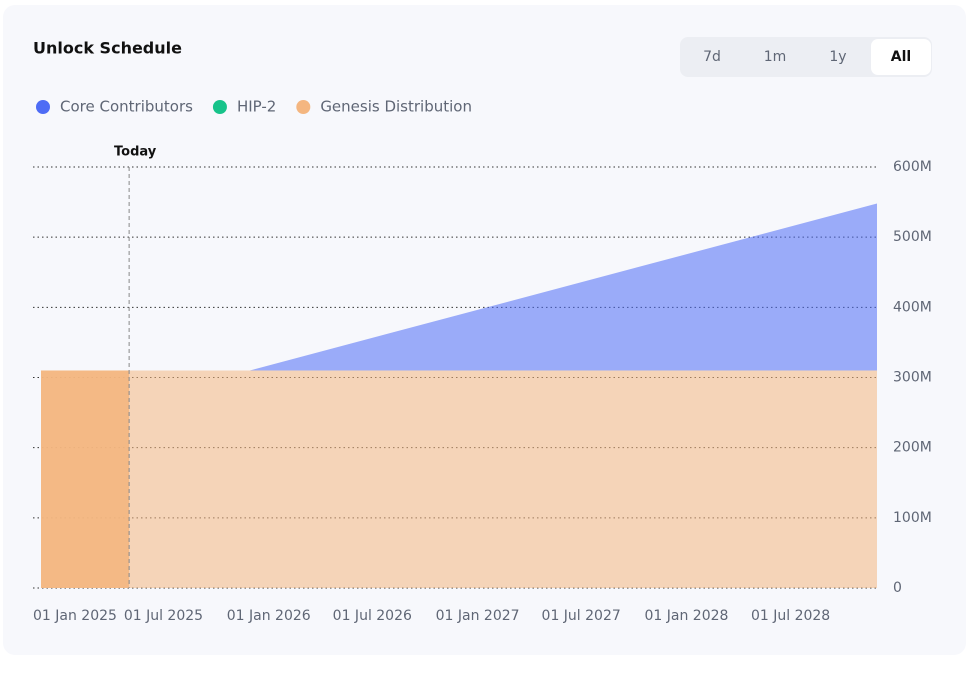 The width and height of the screenshot is (974, 673). Describe the element at coordinates (838, 57) in the screenshot. I see `range-tab: 1y` at that location.